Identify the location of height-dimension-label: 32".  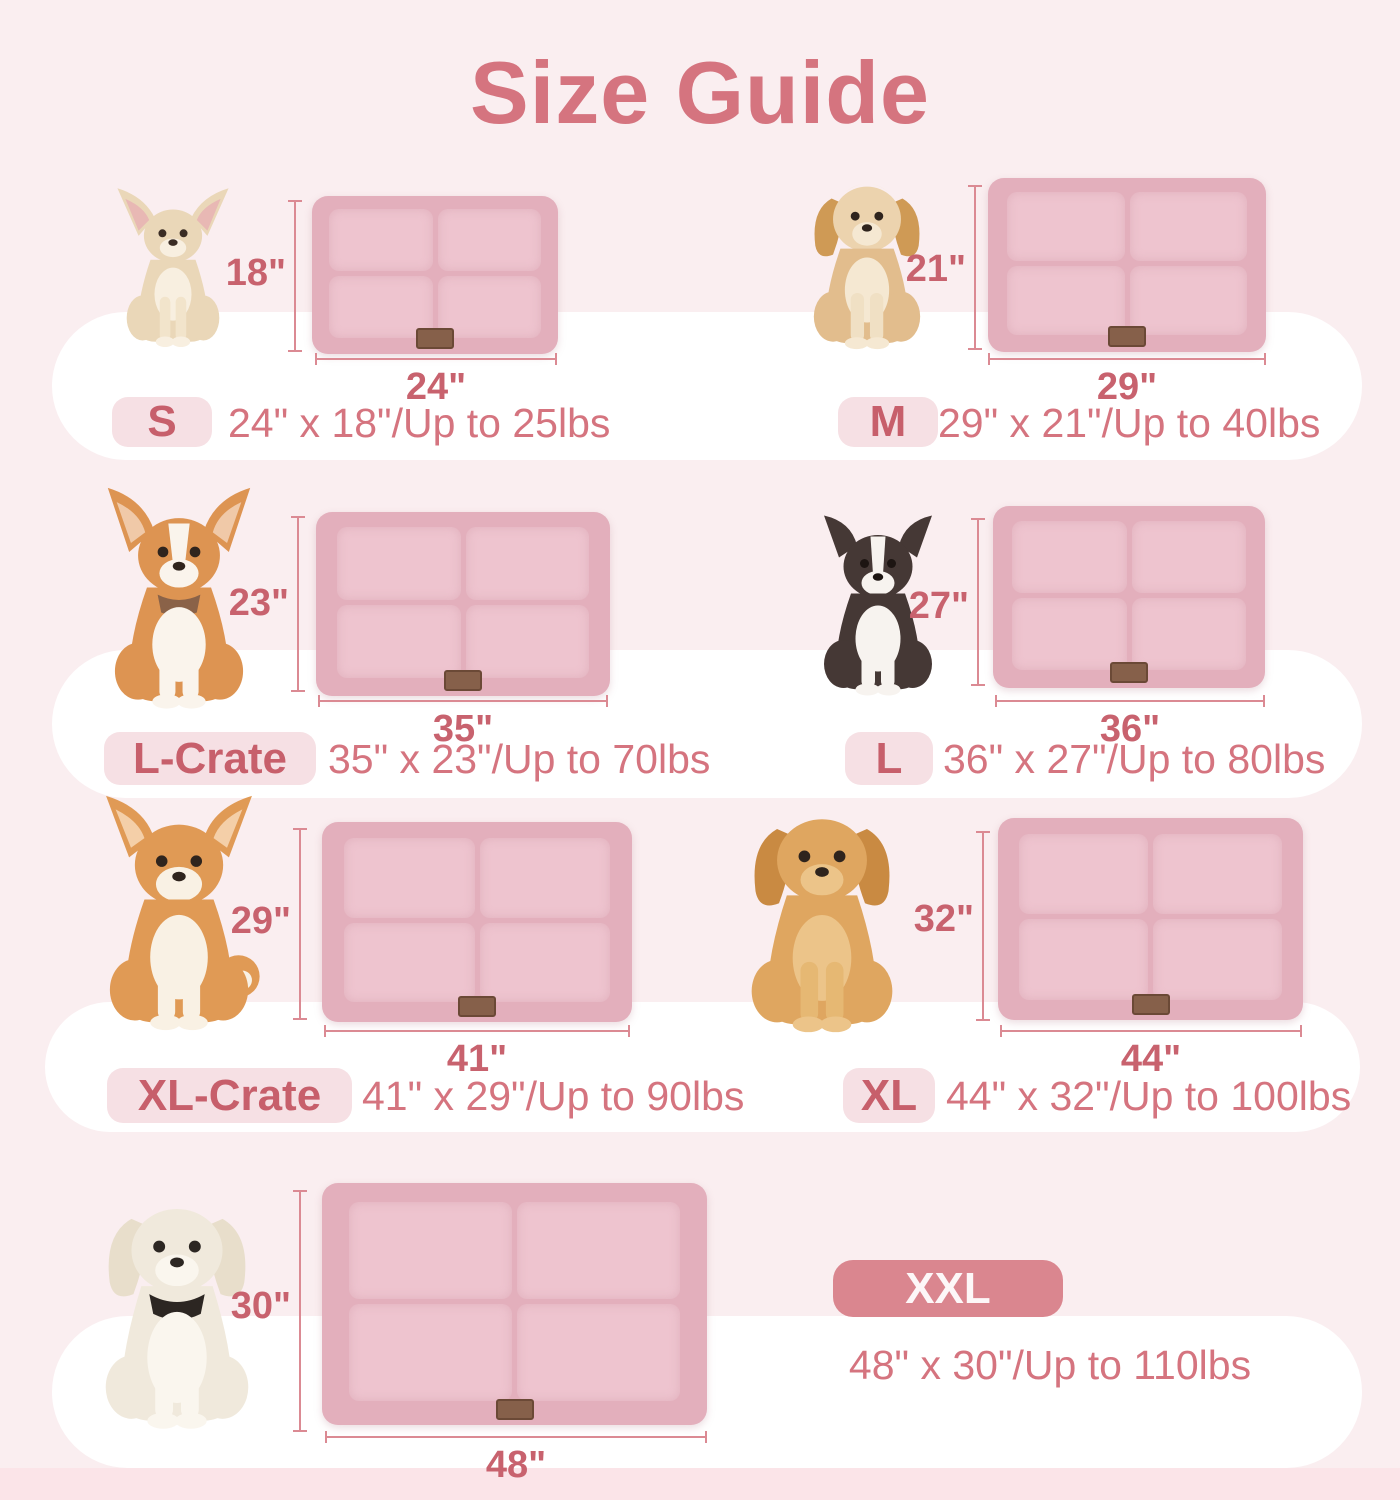
(943, 919).